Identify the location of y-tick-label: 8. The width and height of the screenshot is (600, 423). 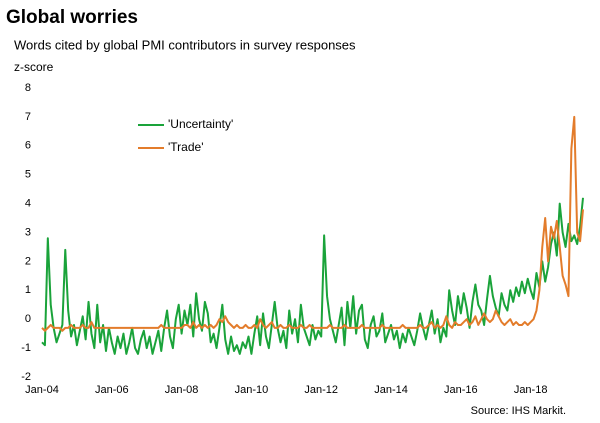
(28, 88).